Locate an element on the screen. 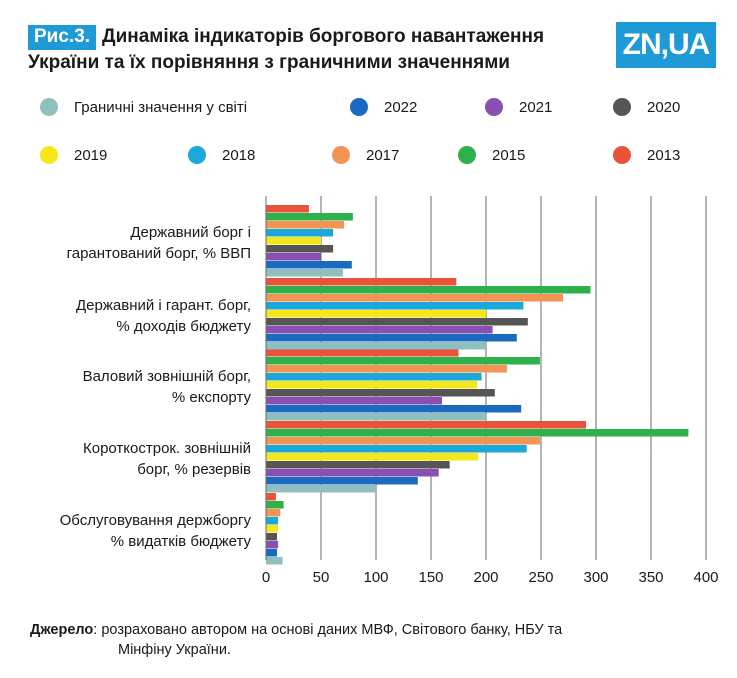 The width and height of the screenshot is (737, 678). source-label: Джерело is located at coordinates (62, 630).